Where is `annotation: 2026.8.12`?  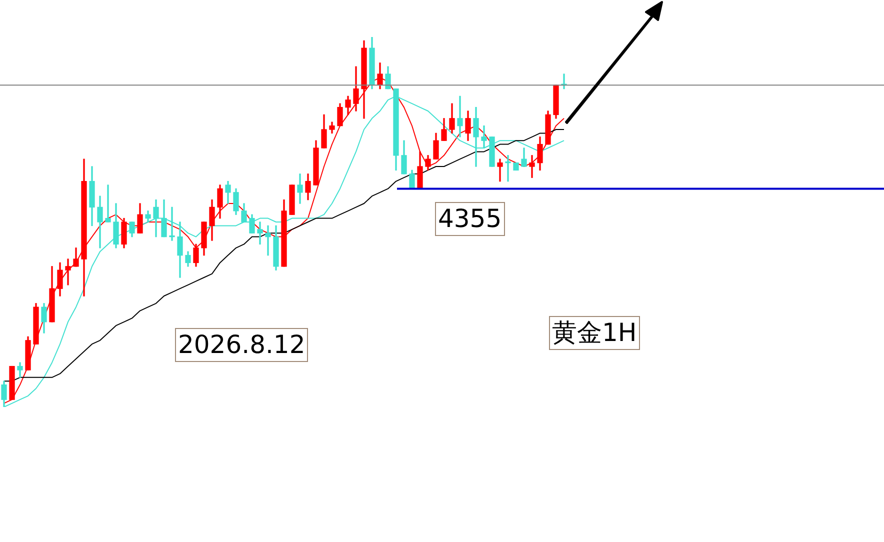 annotation: 2026.8.12 is located at coordinates (241, 345).